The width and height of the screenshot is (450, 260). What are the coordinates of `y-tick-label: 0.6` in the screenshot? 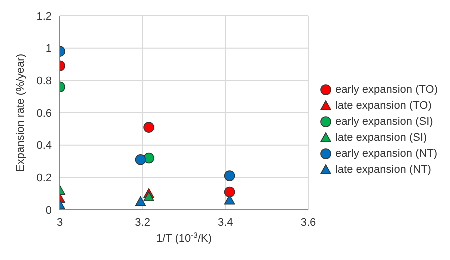 It's located at (44, 114).